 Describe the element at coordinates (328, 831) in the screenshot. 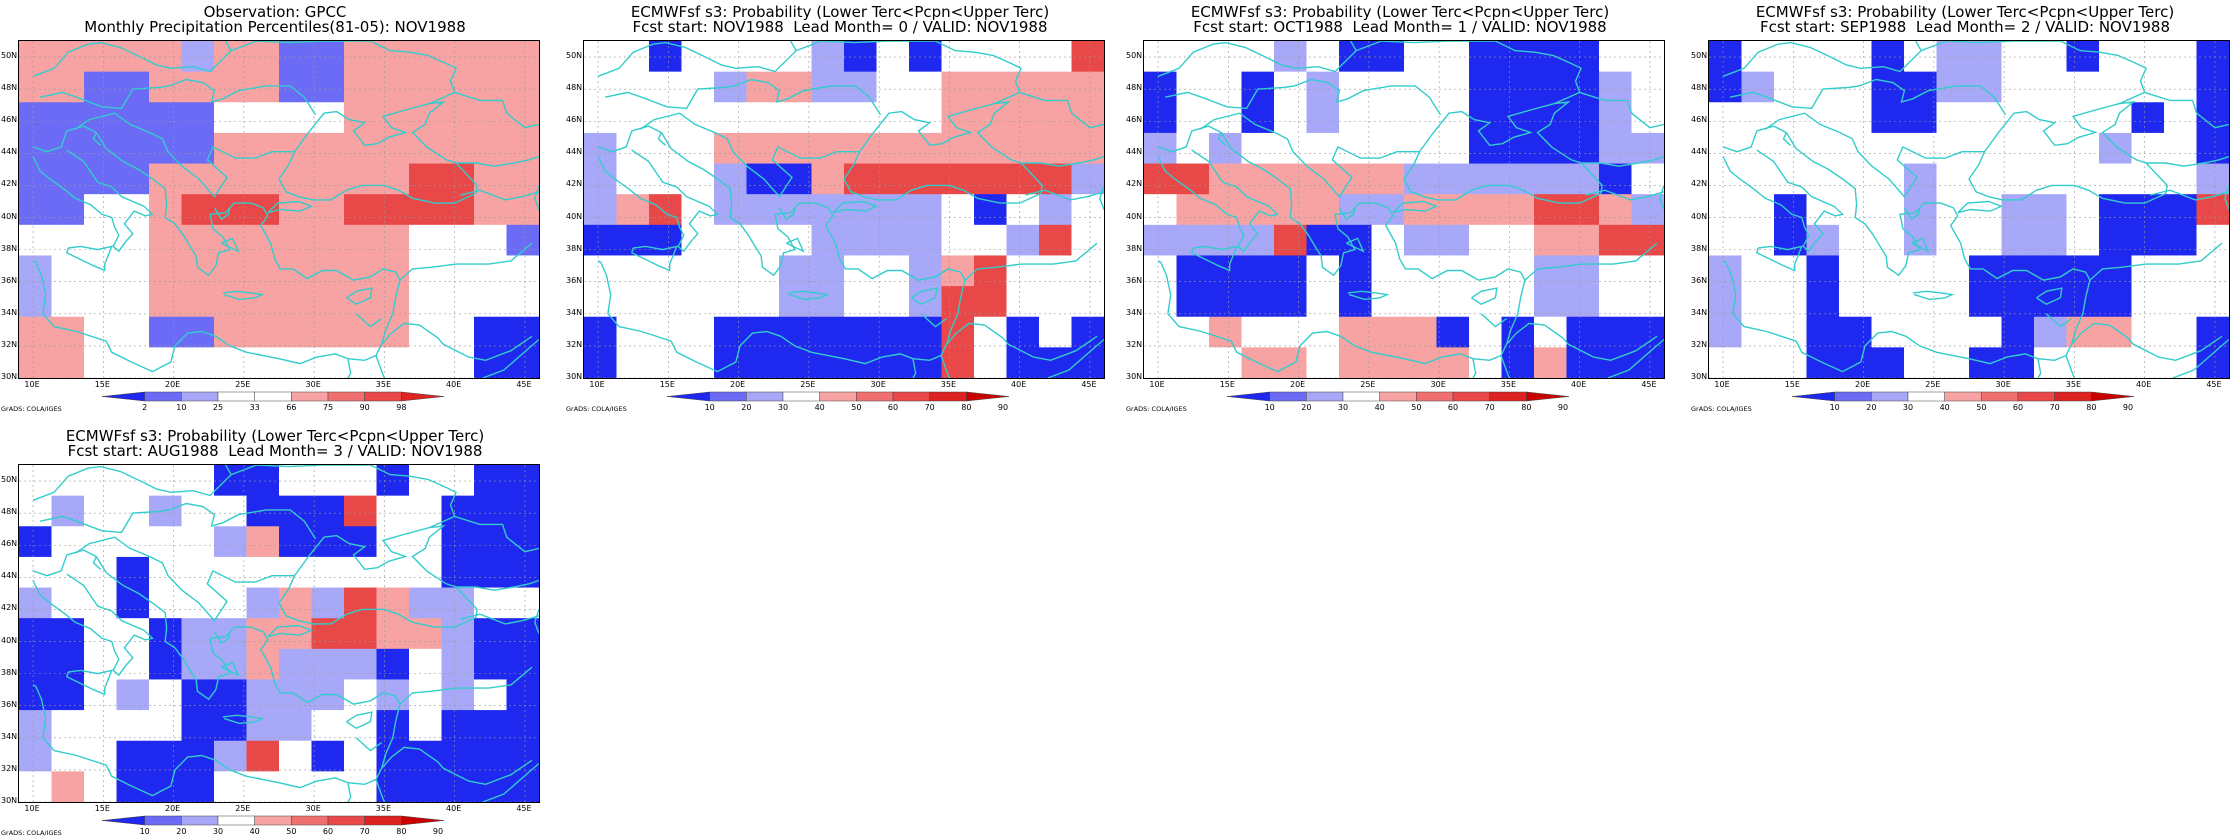

I see `colorbar-tick-label: 60` at that location.